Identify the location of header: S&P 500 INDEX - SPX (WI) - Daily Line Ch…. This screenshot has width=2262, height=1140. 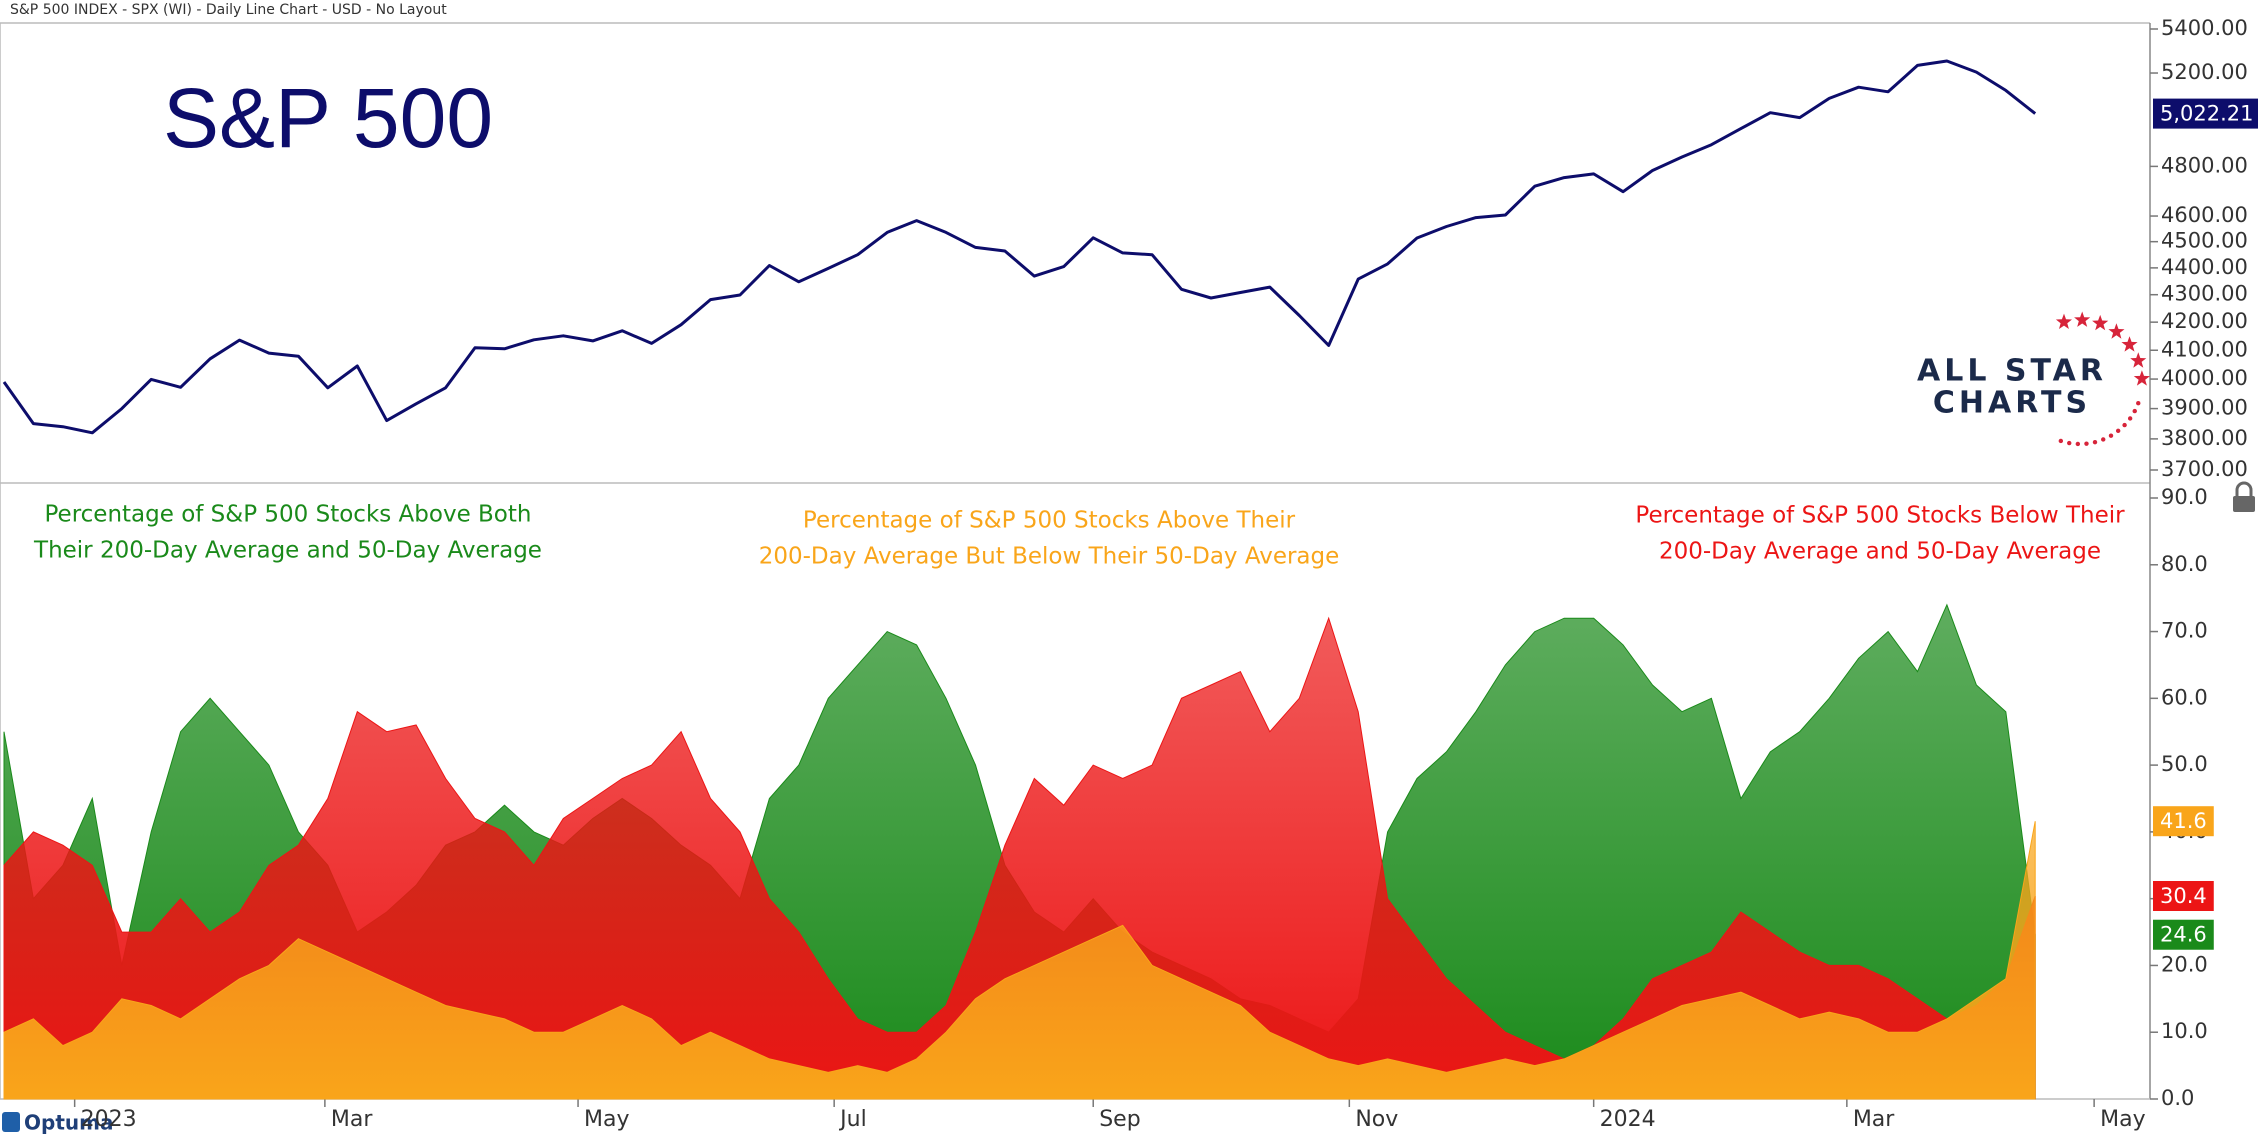
(228, 10).